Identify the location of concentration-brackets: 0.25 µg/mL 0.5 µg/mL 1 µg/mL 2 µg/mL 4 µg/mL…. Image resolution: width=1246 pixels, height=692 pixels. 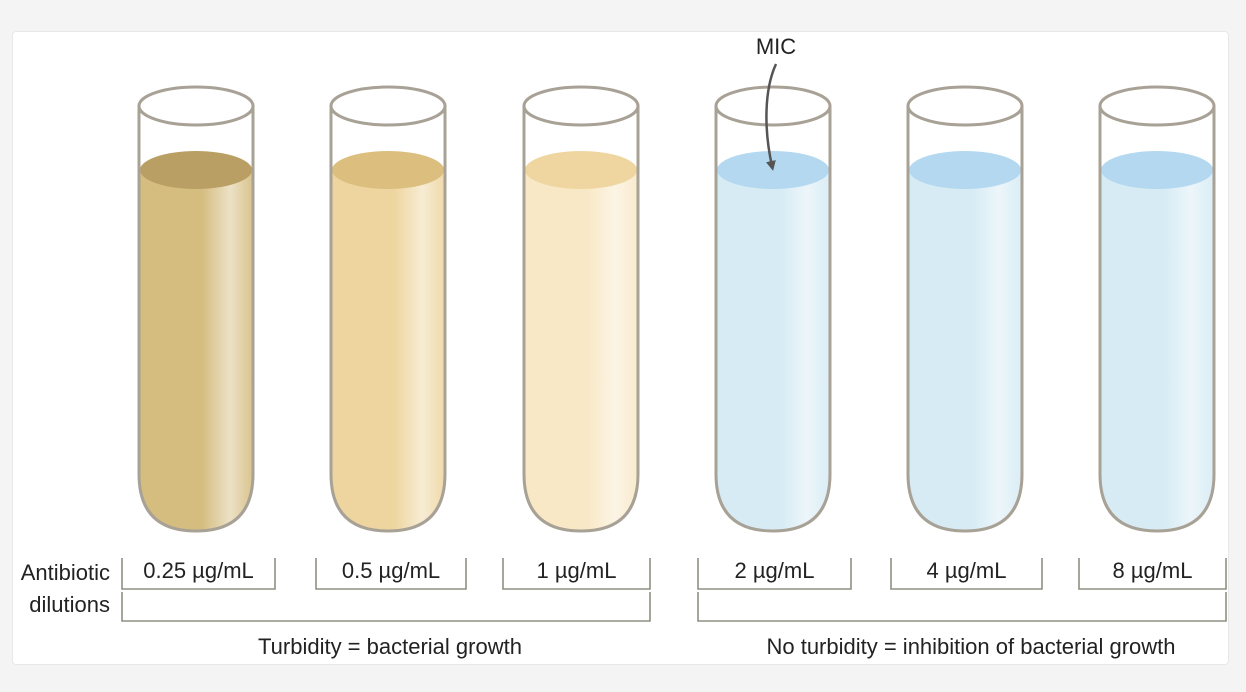
(674, 574).